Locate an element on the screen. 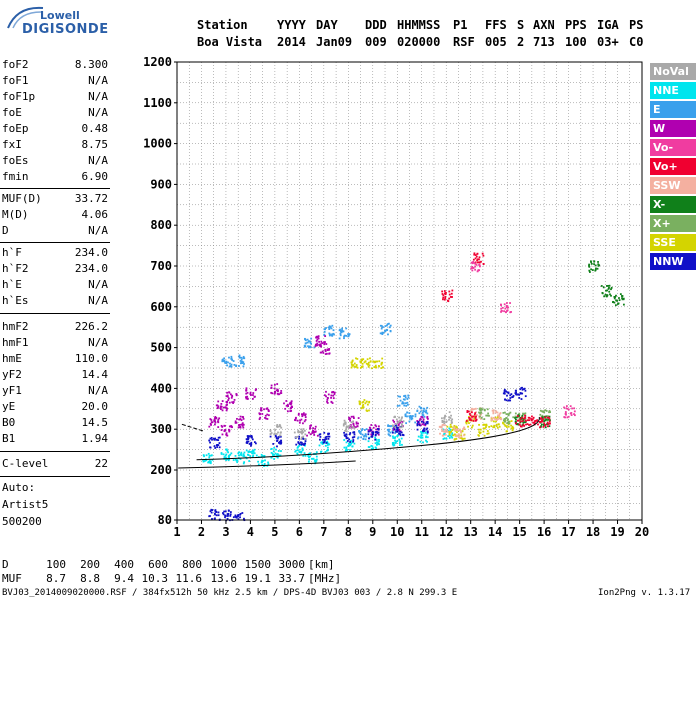 The image size is (700, 728). param-row: foF1p N/A is located at coordinates (55, 97).